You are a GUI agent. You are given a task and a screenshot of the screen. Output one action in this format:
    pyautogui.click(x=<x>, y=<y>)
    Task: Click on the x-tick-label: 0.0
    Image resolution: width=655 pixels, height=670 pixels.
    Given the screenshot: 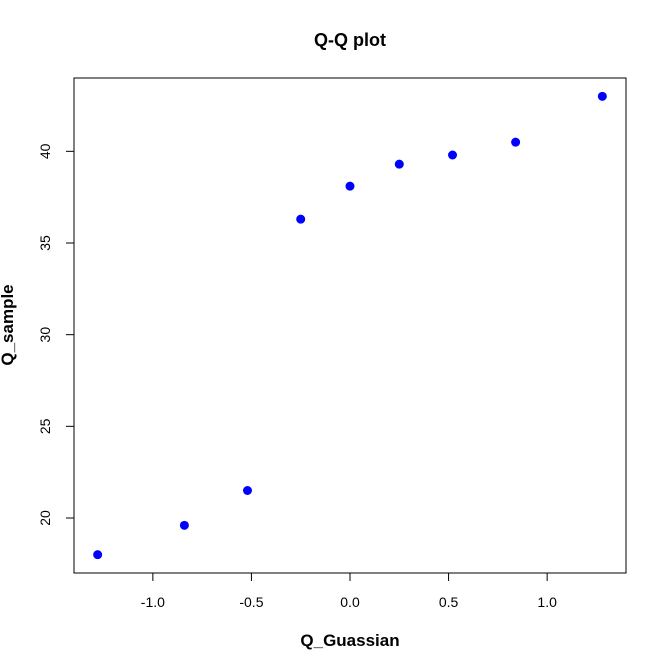 What is the action you would take?
    pyautogui.click(x=350, y=602)
    